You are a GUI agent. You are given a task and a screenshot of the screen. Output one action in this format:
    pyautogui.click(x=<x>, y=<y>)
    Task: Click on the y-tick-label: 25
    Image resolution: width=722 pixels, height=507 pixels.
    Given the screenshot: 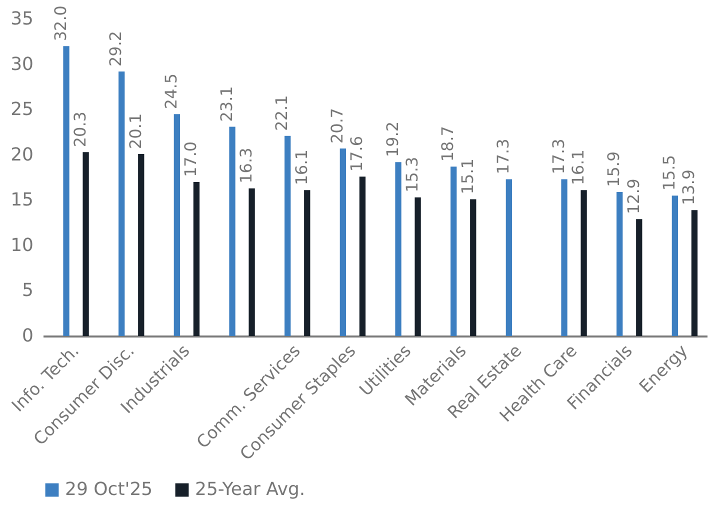 What is the action you would take?
    pyautogui.click(x=22, y=109)
    